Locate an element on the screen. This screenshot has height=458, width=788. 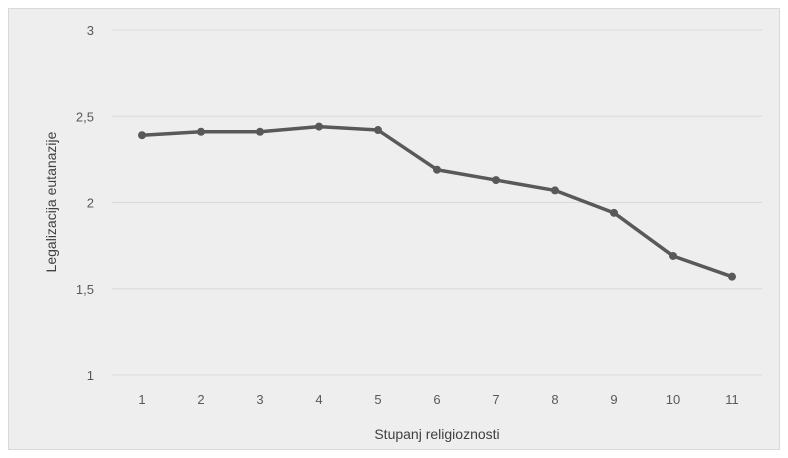
x-tick-label: 2 is located at coordinates (200, 399).